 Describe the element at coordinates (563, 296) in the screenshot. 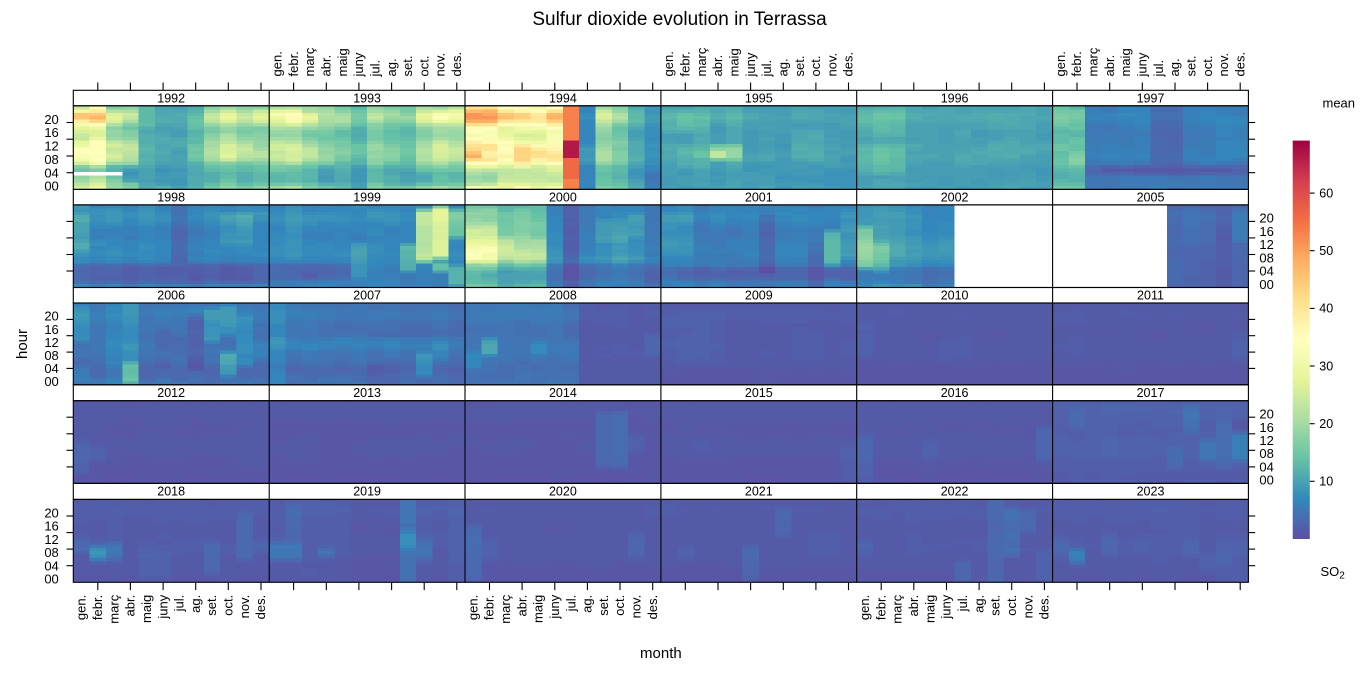

I see `svg-text: 2008` at that location.